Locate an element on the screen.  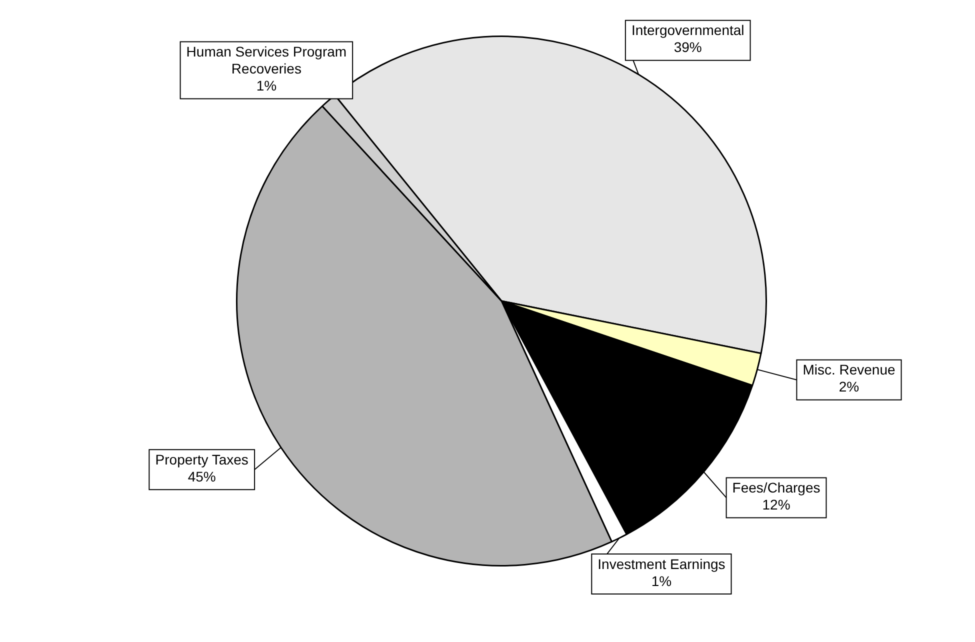
slice-label: Investment Earnings is located at coordinates (662, 564).